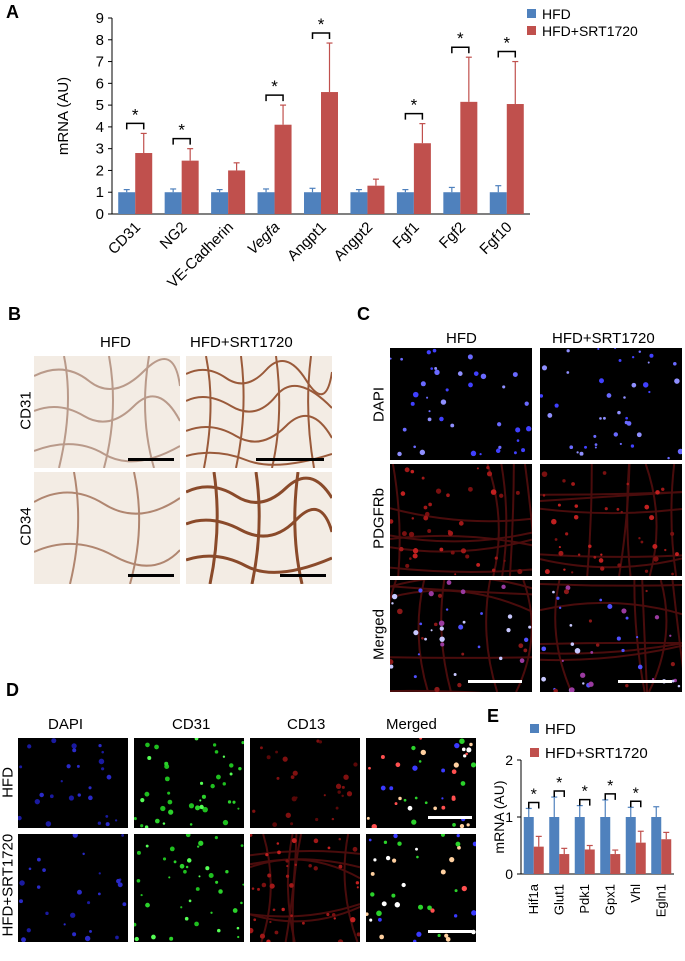  What do you see at coordinates (100, 170) in the screenshot?
I see `y-tick-label: 2` at bounding box center [100, 170].